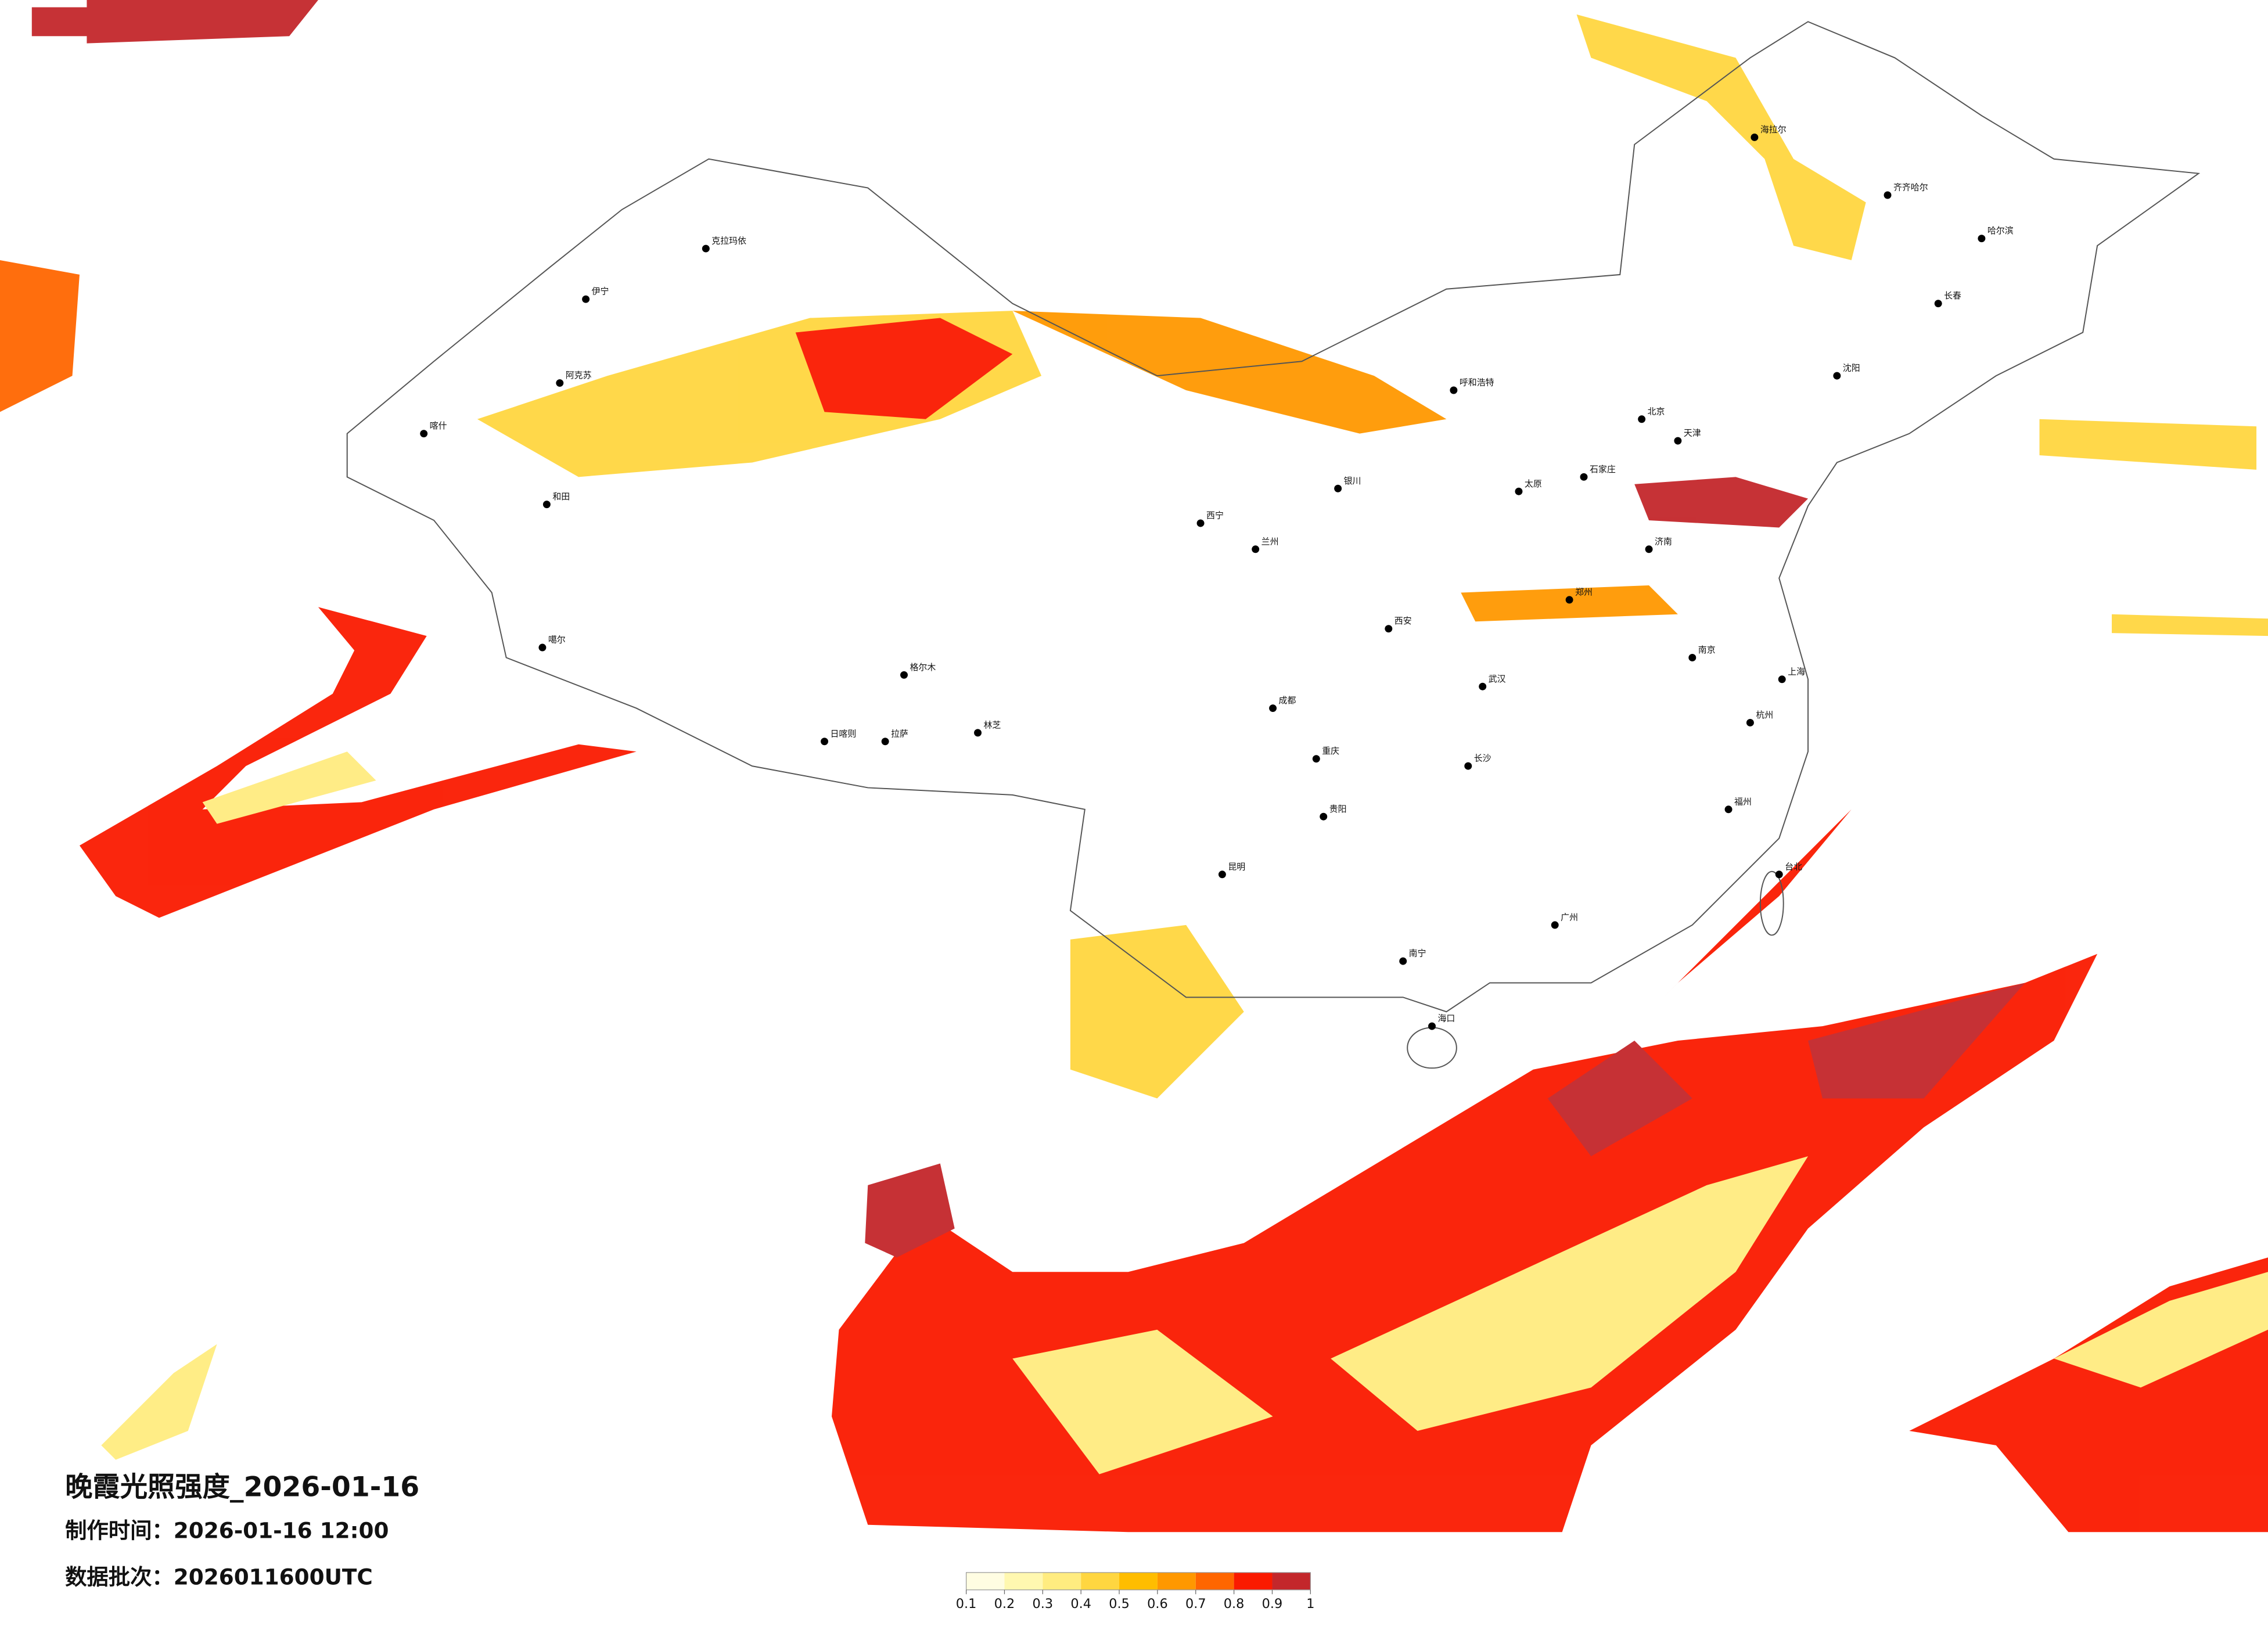 This screenshot has height=1626, width=2268. Describe the element at coordinates (1432, 1048) in the screenshot. I see `hainan` at that location.